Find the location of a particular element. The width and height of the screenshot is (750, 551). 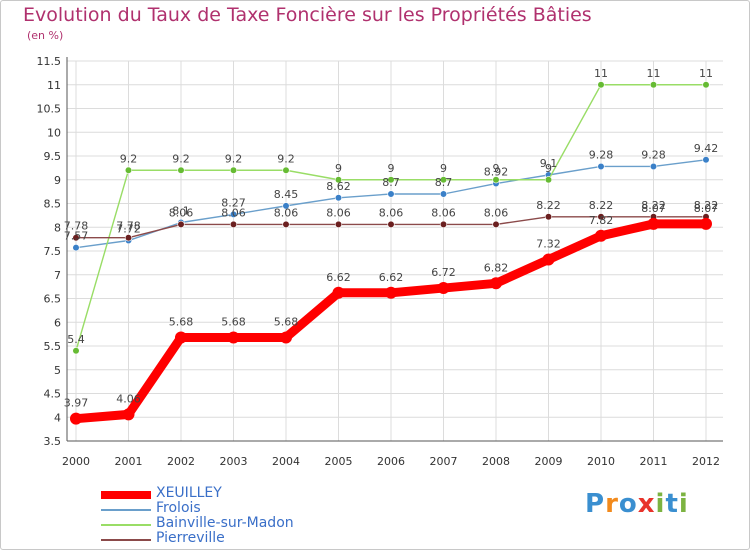

legend-item: Frolois is located at coordinates (231, 508).